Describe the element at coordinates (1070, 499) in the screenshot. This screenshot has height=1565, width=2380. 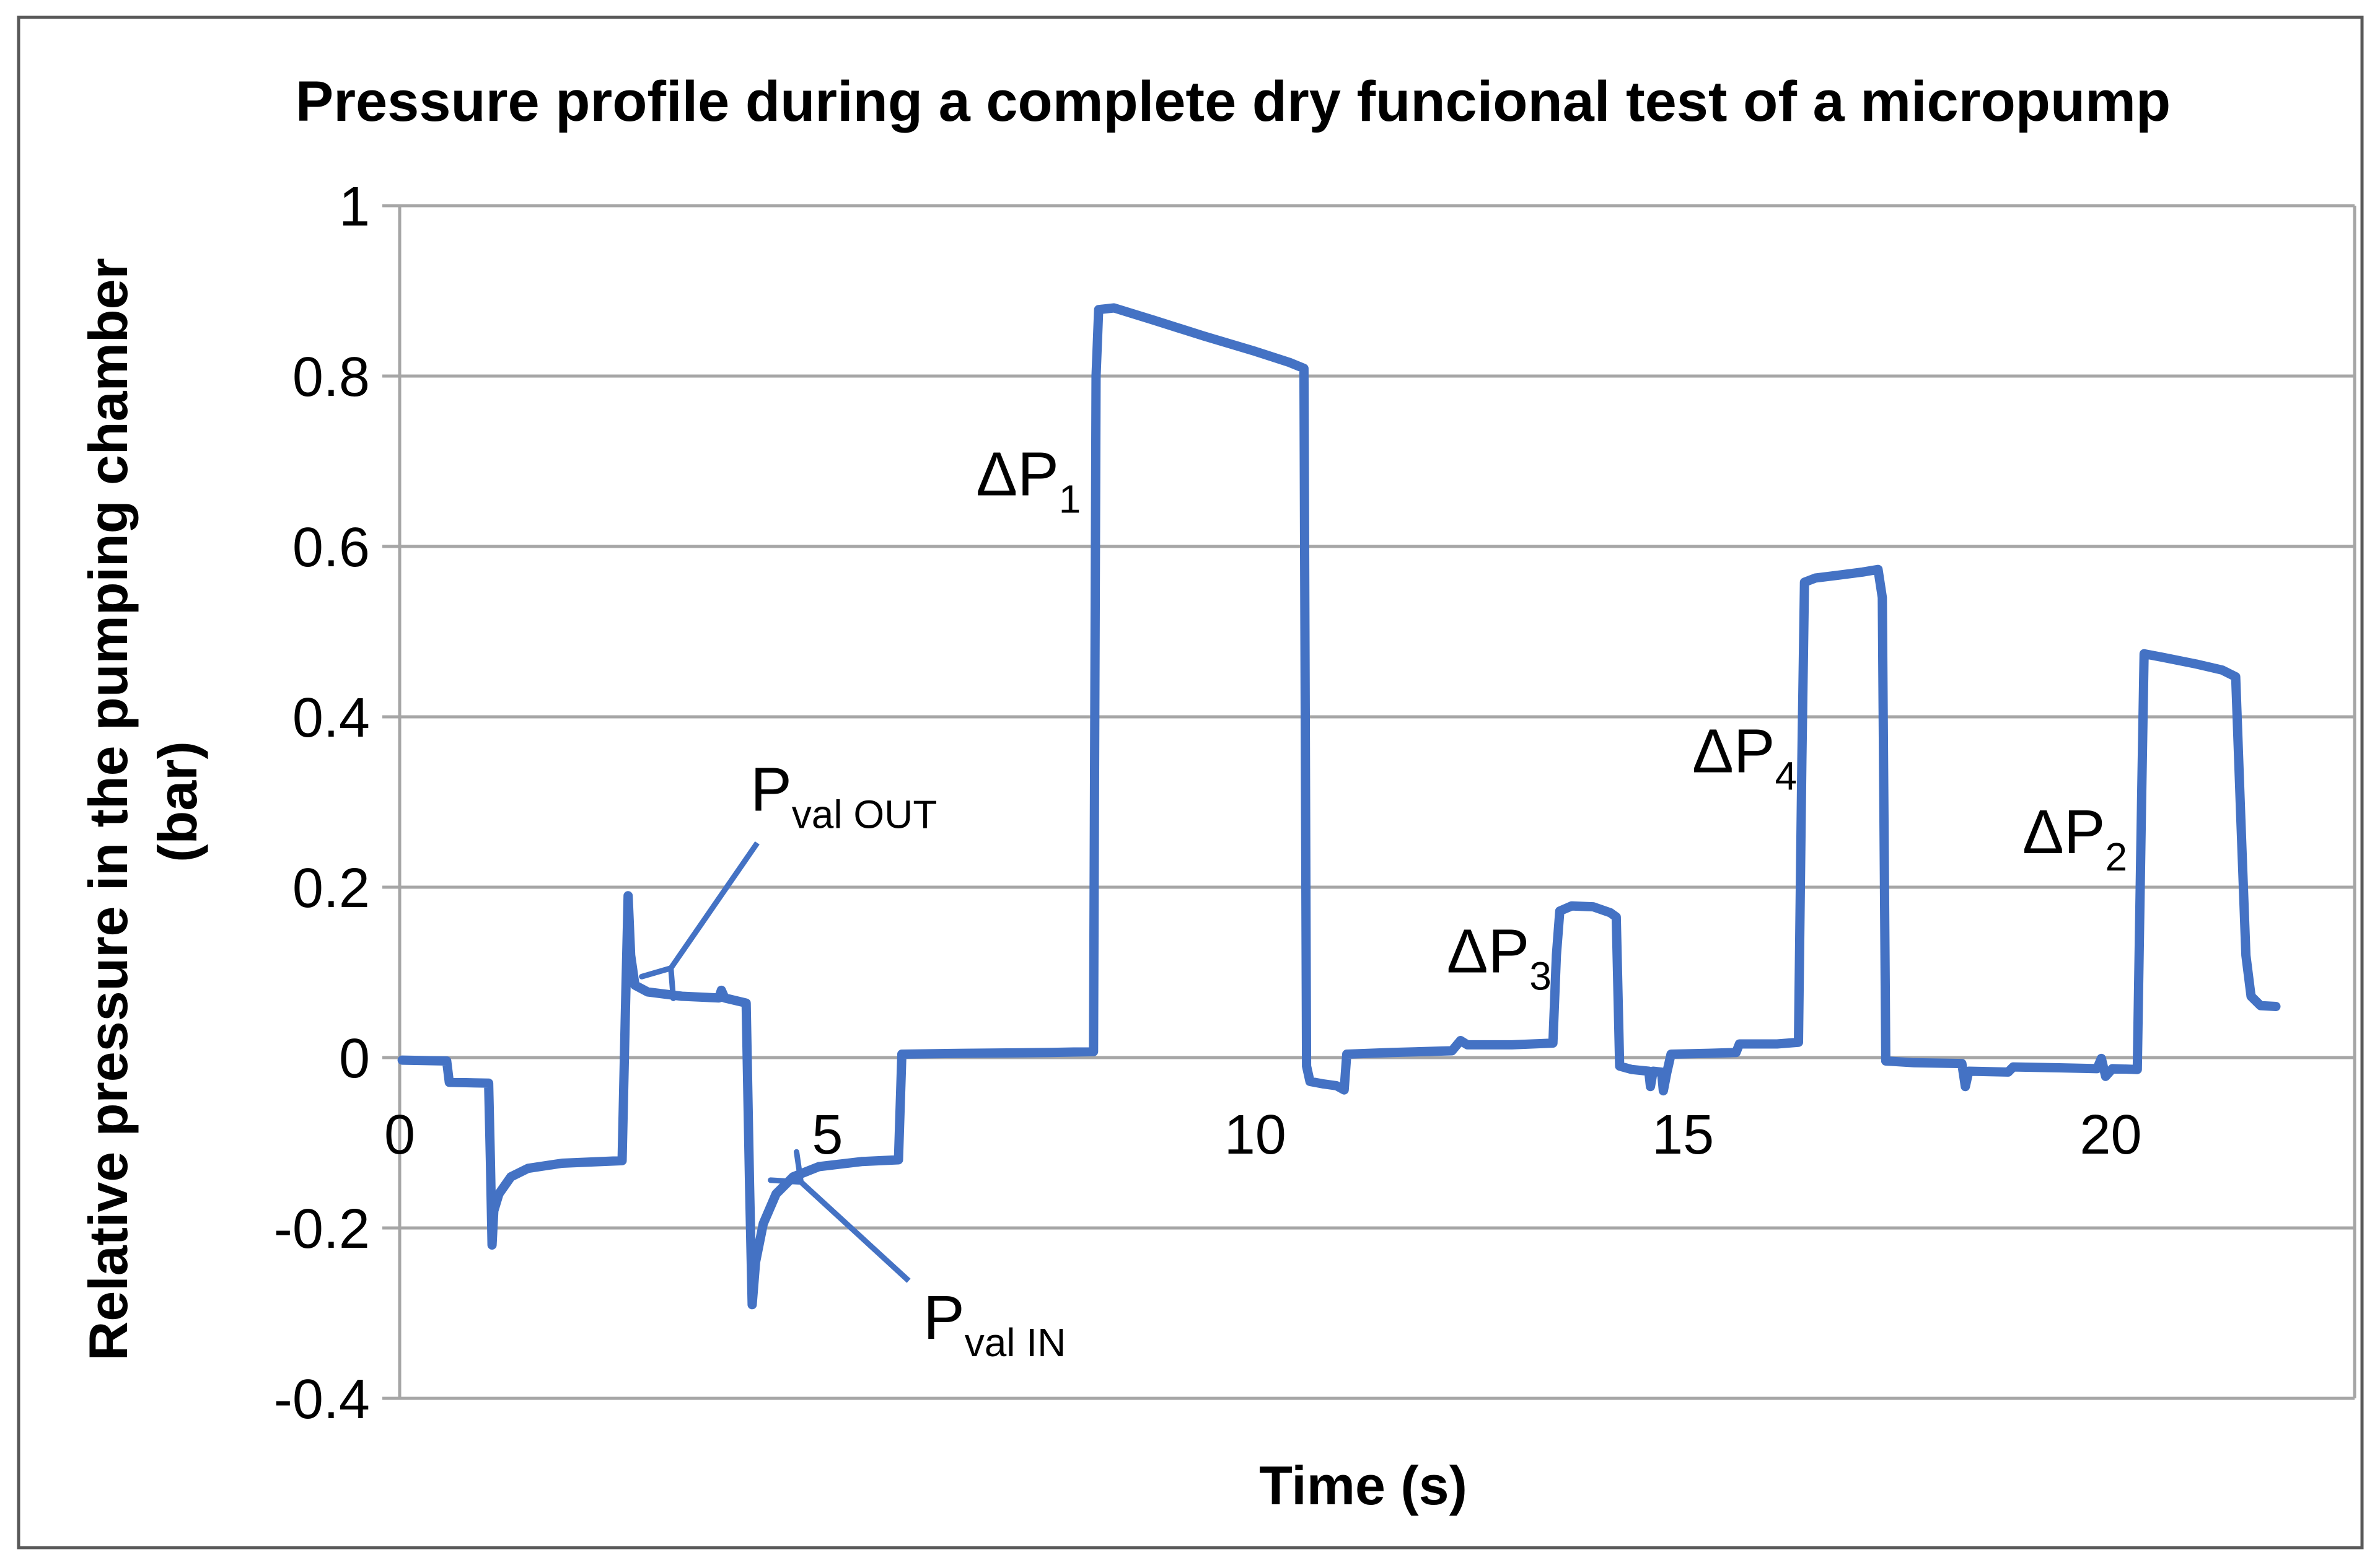
I see `annotation-subscript: 1` at that location.